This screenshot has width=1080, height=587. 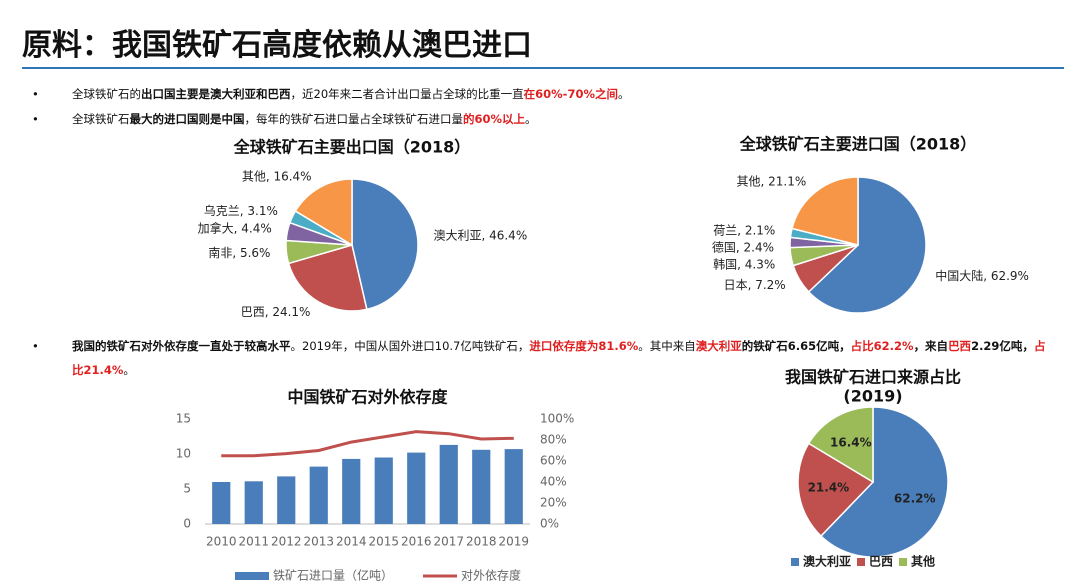 I want to click on y2-tick-label: 20%, so click(x=553, y=503).